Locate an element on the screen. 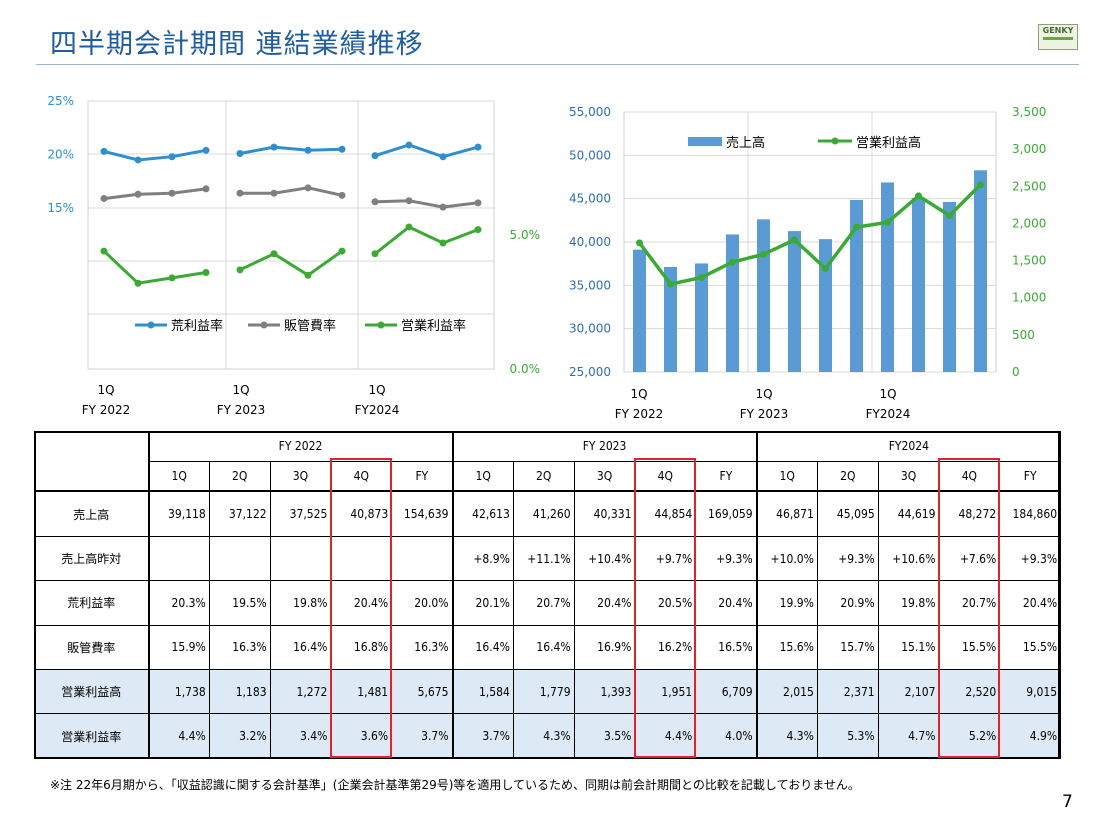 This screenshot has height=821, width=1094. table-cell: 3.7% is located at coordinates (422, 736).